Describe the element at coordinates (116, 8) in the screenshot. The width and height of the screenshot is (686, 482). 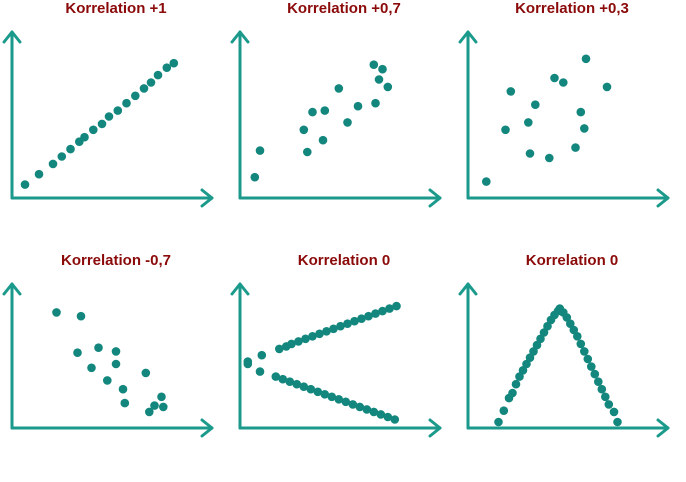
I see `chart-title: Korrelation +1` at that location.